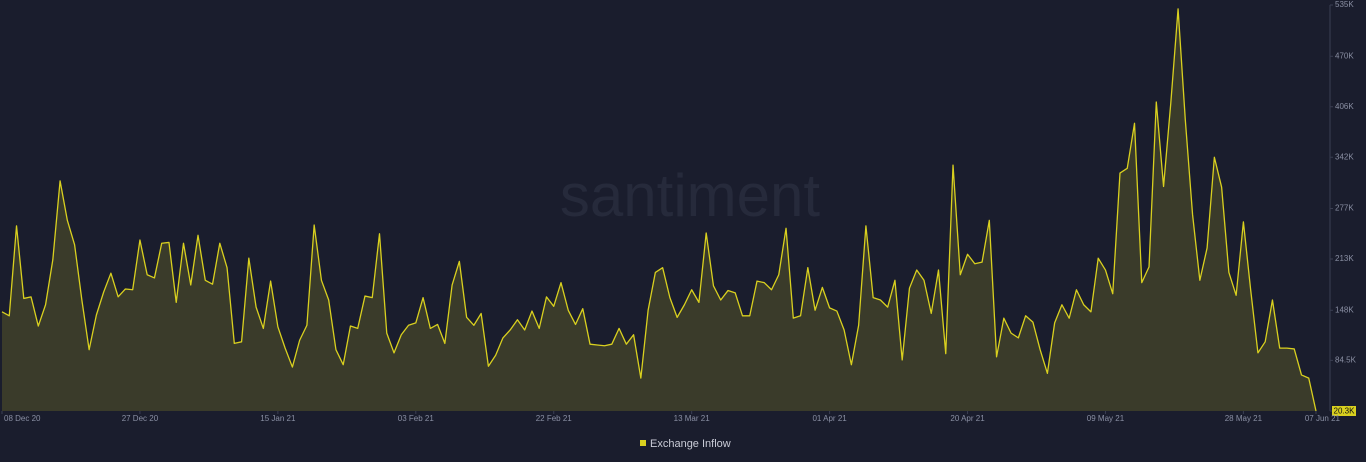 The height and width of the screenshot is (462, 1366). I want to click on y-tick-label: 213K, so click(1344, 258).